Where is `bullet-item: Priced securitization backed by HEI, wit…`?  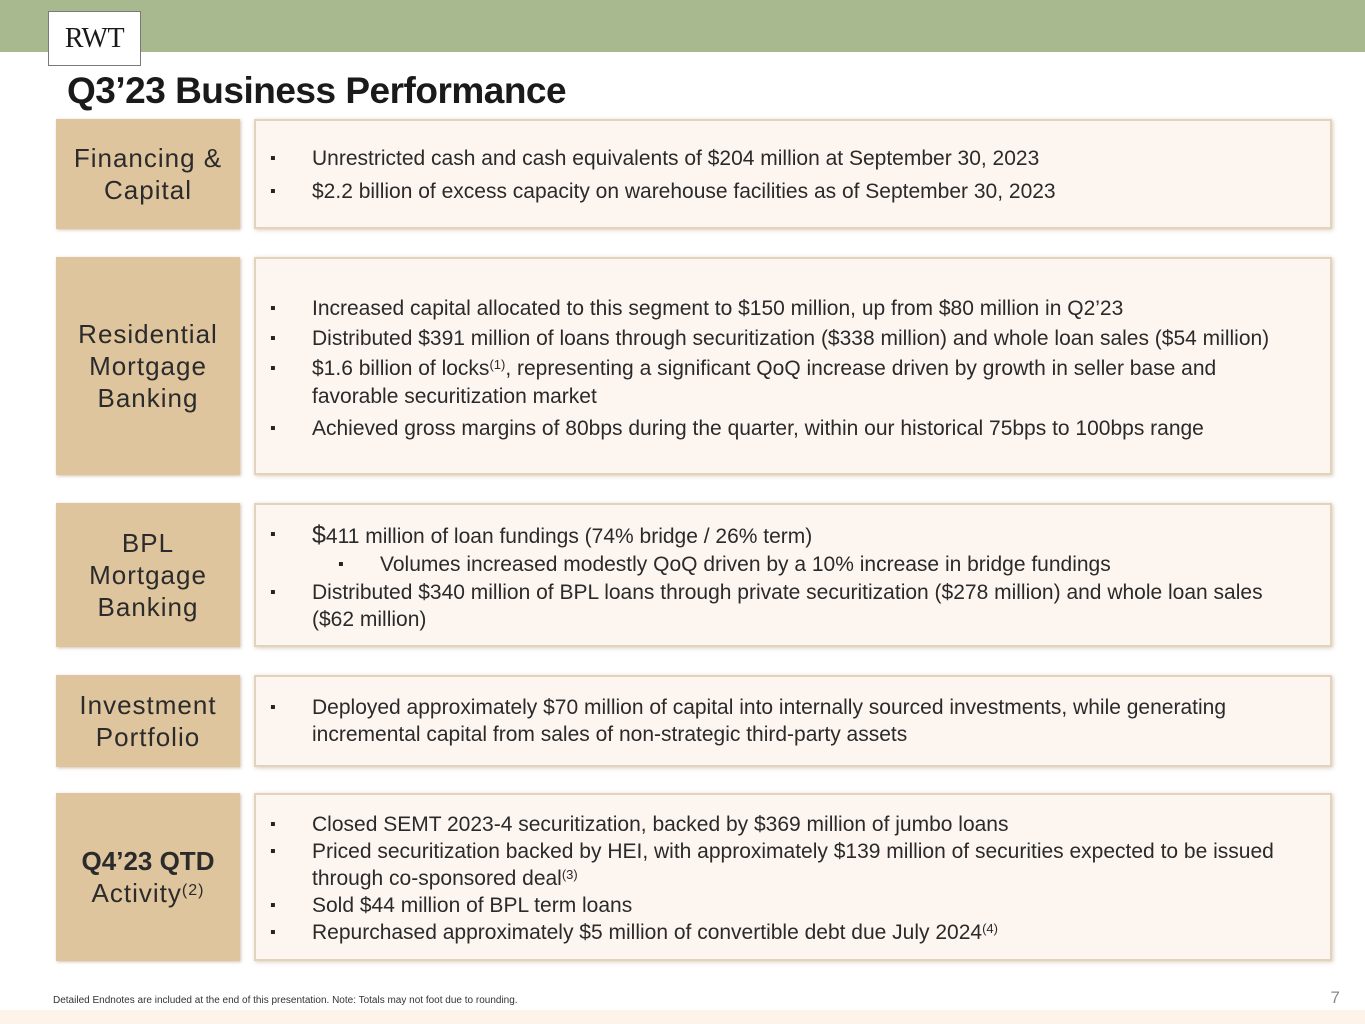
bullet-item: Priced securitization backed by HEI, wit… is located at coordinates (785, 865).